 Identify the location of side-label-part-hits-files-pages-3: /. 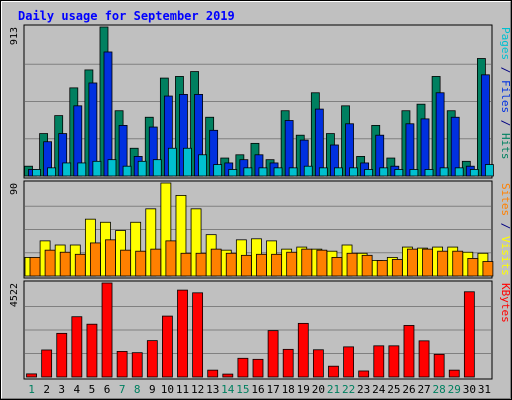
(505, 123).